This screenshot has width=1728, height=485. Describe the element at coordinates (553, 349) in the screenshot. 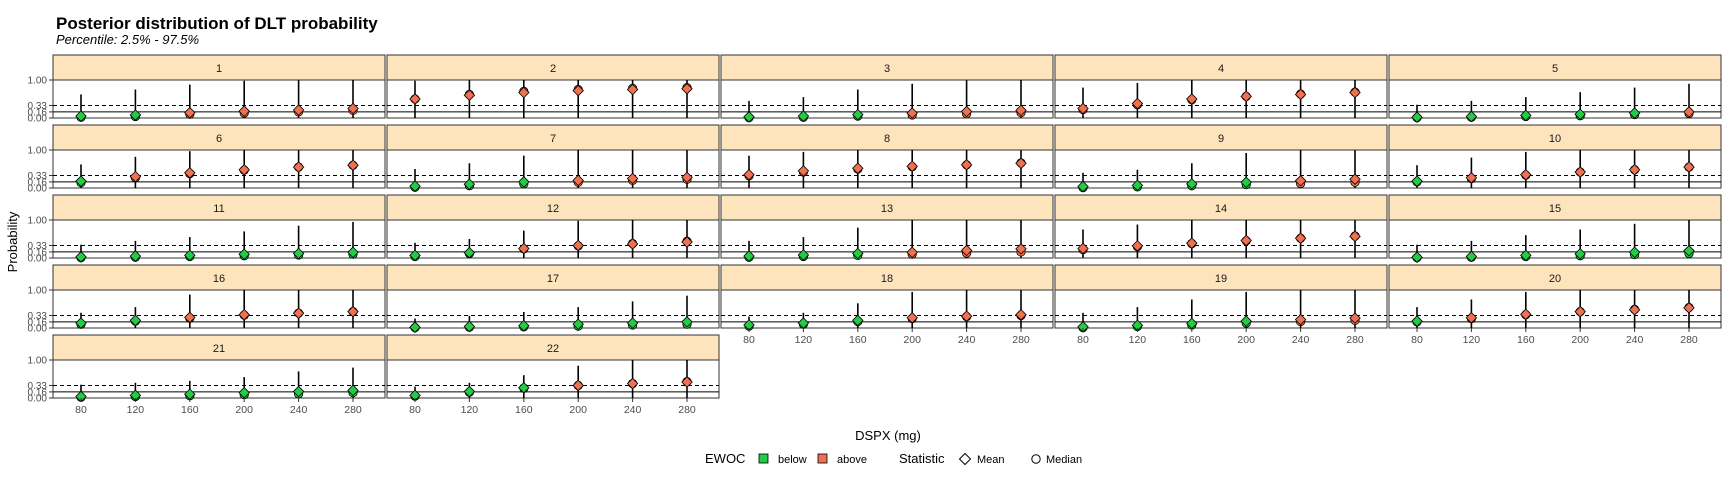

I see `facet-strip-label: 22` at that location.